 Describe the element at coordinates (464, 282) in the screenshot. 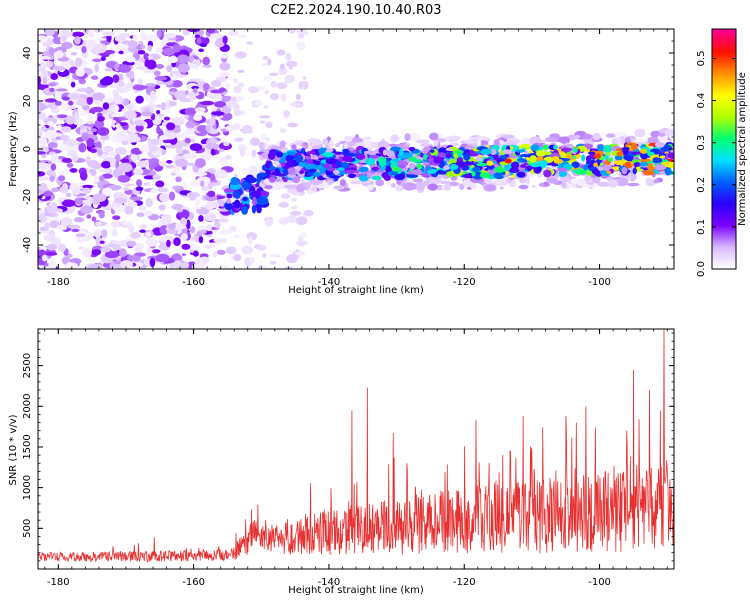

I see `spectrogram-x-tick-label: -120` at that location.